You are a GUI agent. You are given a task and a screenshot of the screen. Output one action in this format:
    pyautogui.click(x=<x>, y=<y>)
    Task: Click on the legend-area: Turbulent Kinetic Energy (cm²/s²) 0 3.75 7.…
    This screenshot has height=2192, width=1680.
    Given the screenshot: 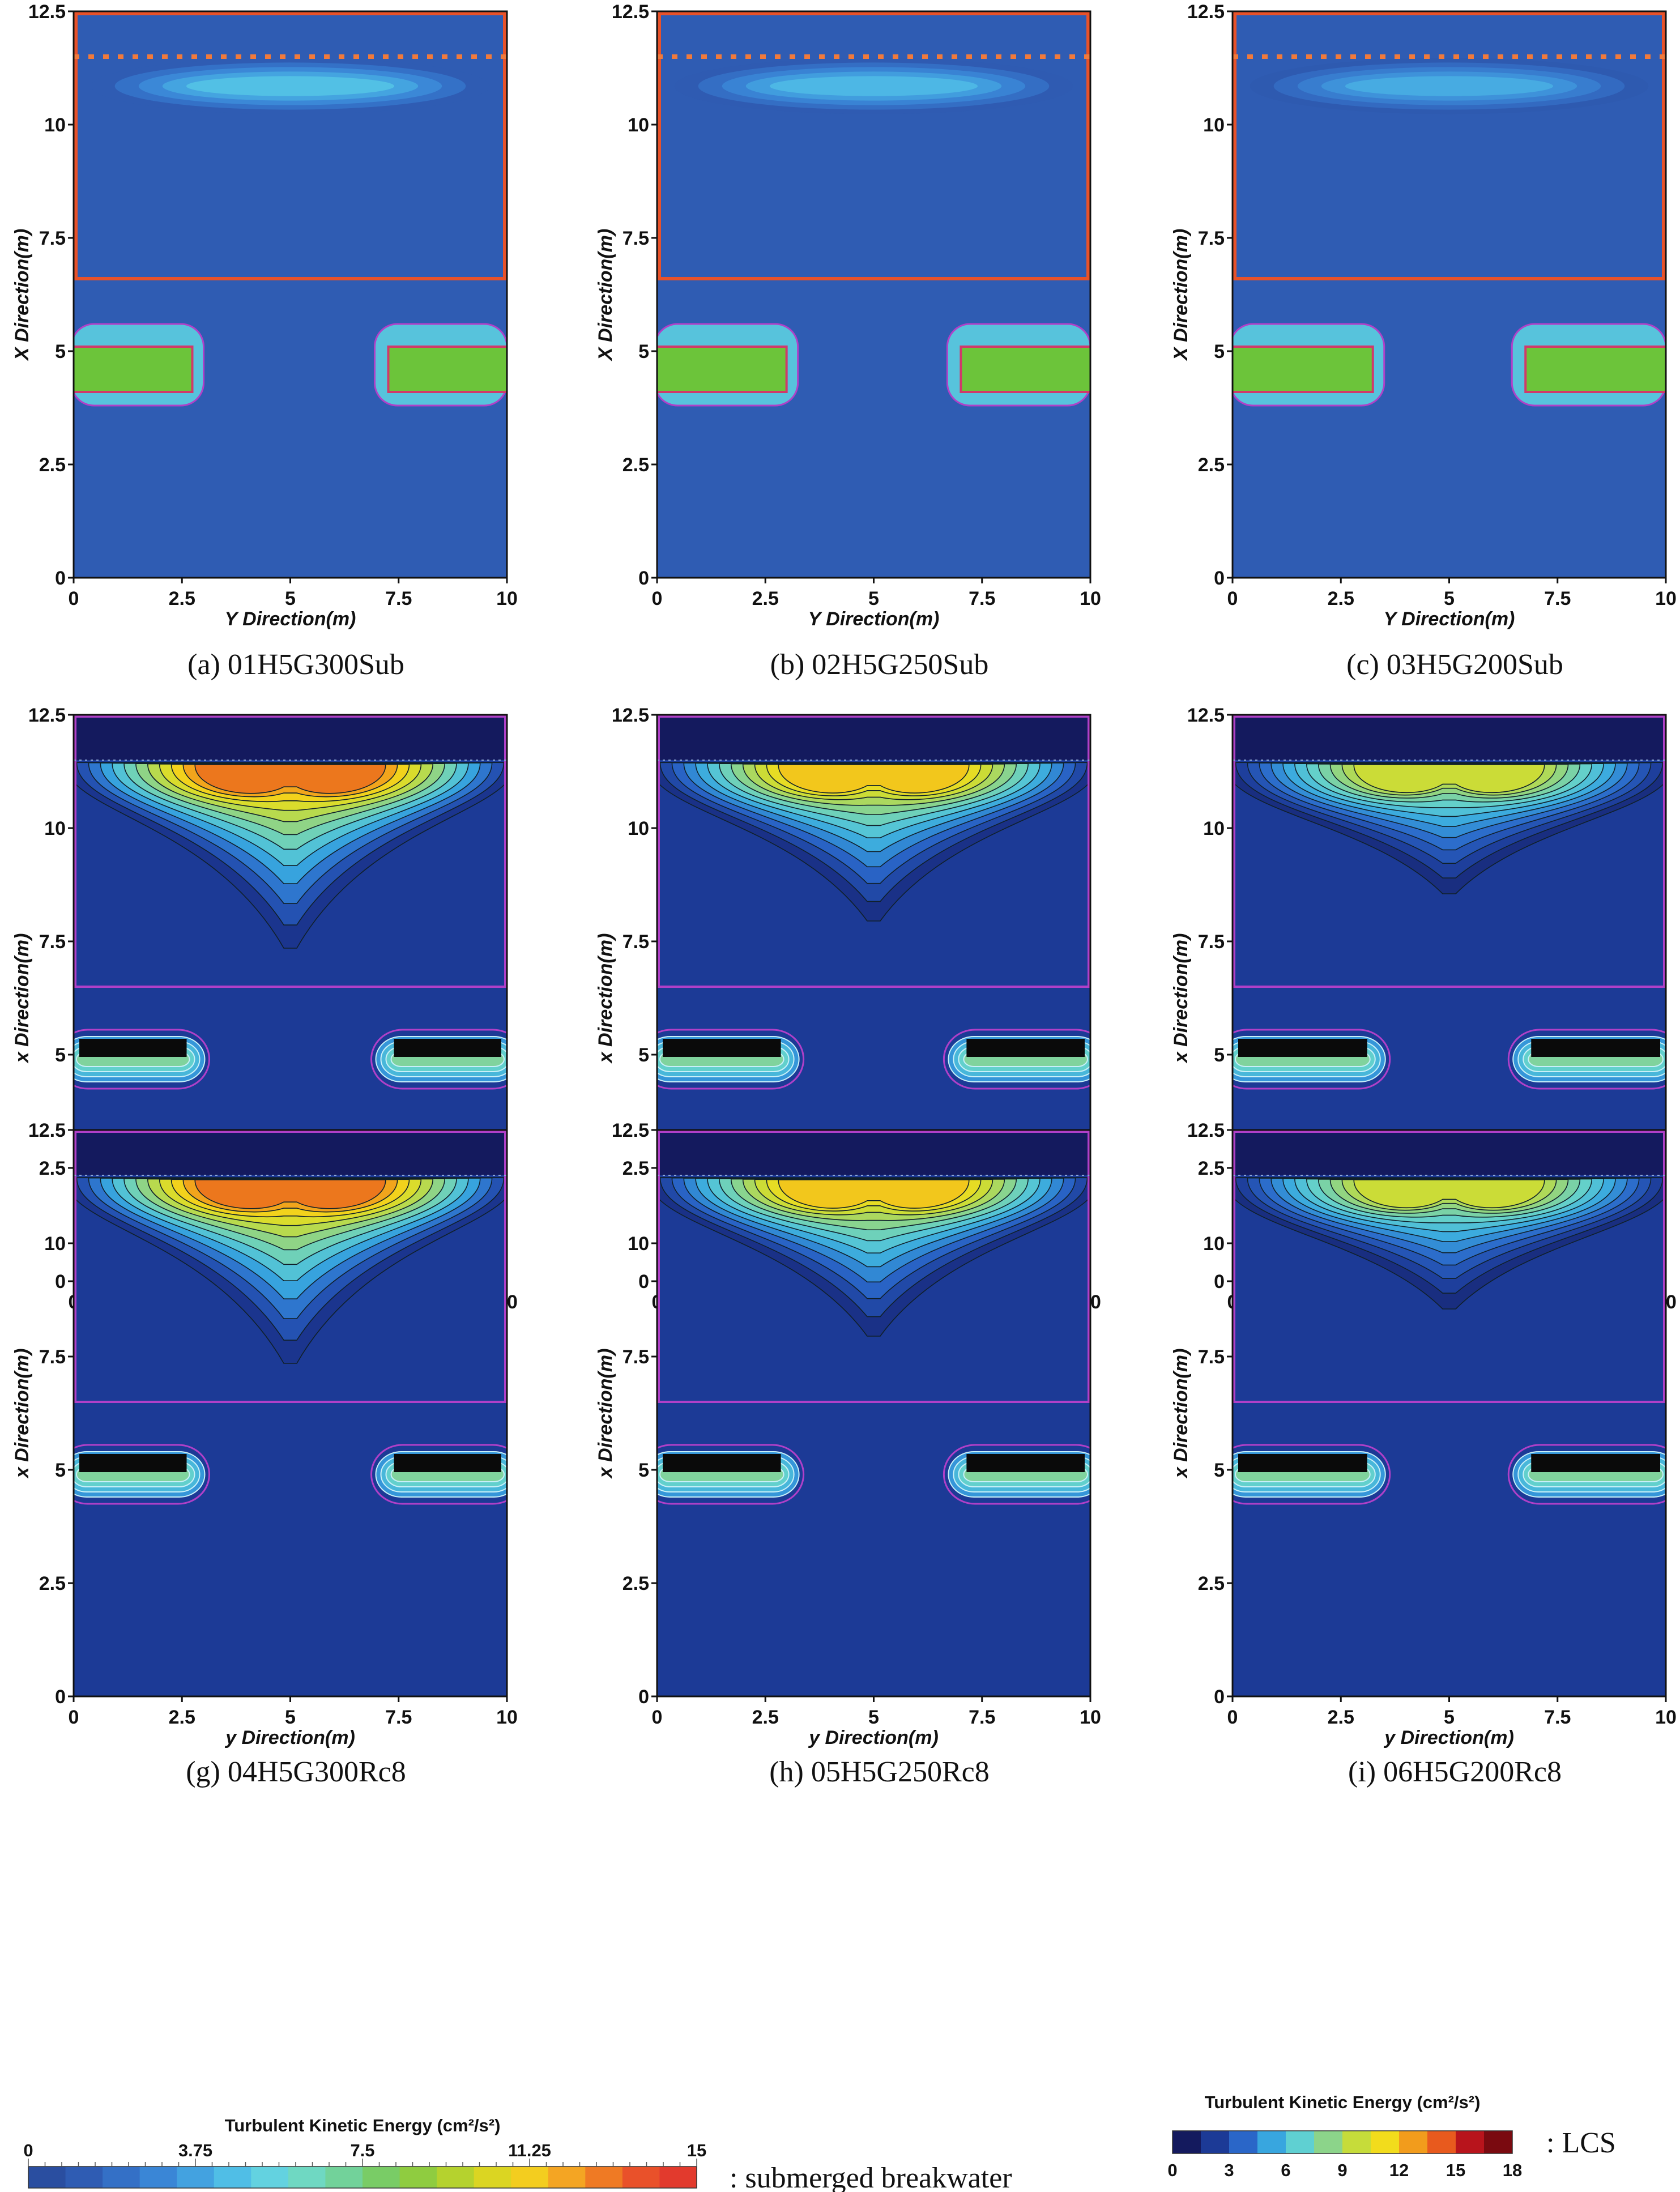 What is the action you would take?
    pyautogui.click(x=819, y=2142)
    